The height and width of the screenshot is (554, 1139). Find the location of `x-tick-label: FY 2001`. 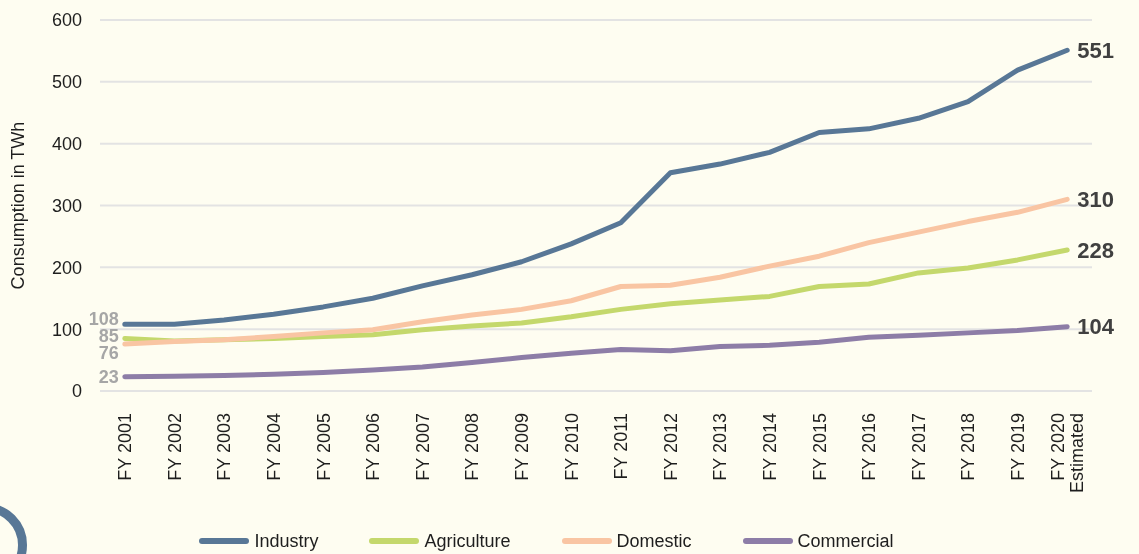

x-tick-label: FY 2001 is located at coordinates (125, 447).